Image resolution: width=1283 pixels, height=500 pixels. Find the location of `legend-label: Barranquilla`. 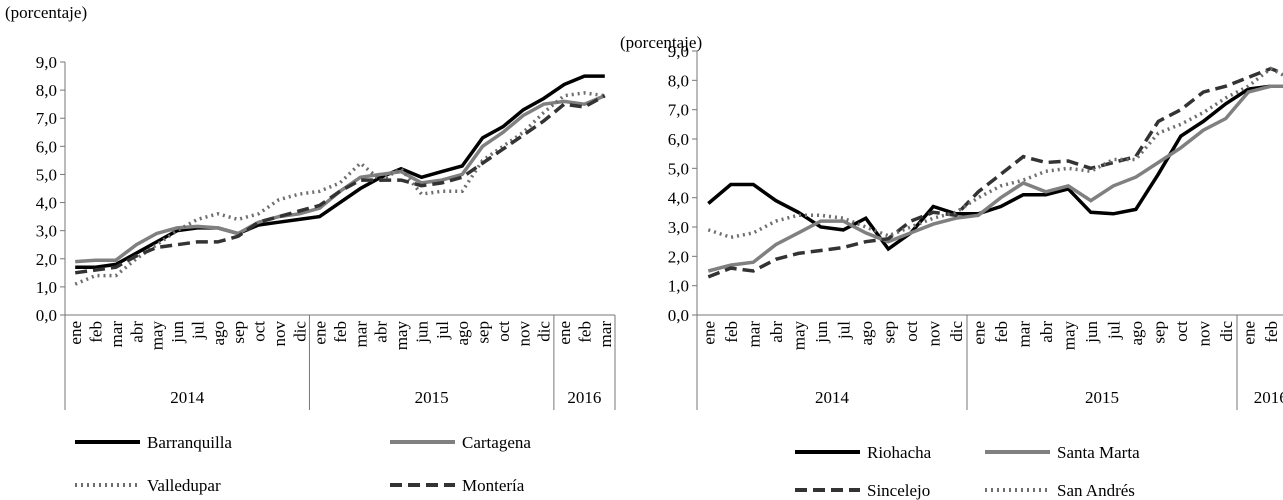

legend-label: Barranquilla is located at coordinates (189, 442).